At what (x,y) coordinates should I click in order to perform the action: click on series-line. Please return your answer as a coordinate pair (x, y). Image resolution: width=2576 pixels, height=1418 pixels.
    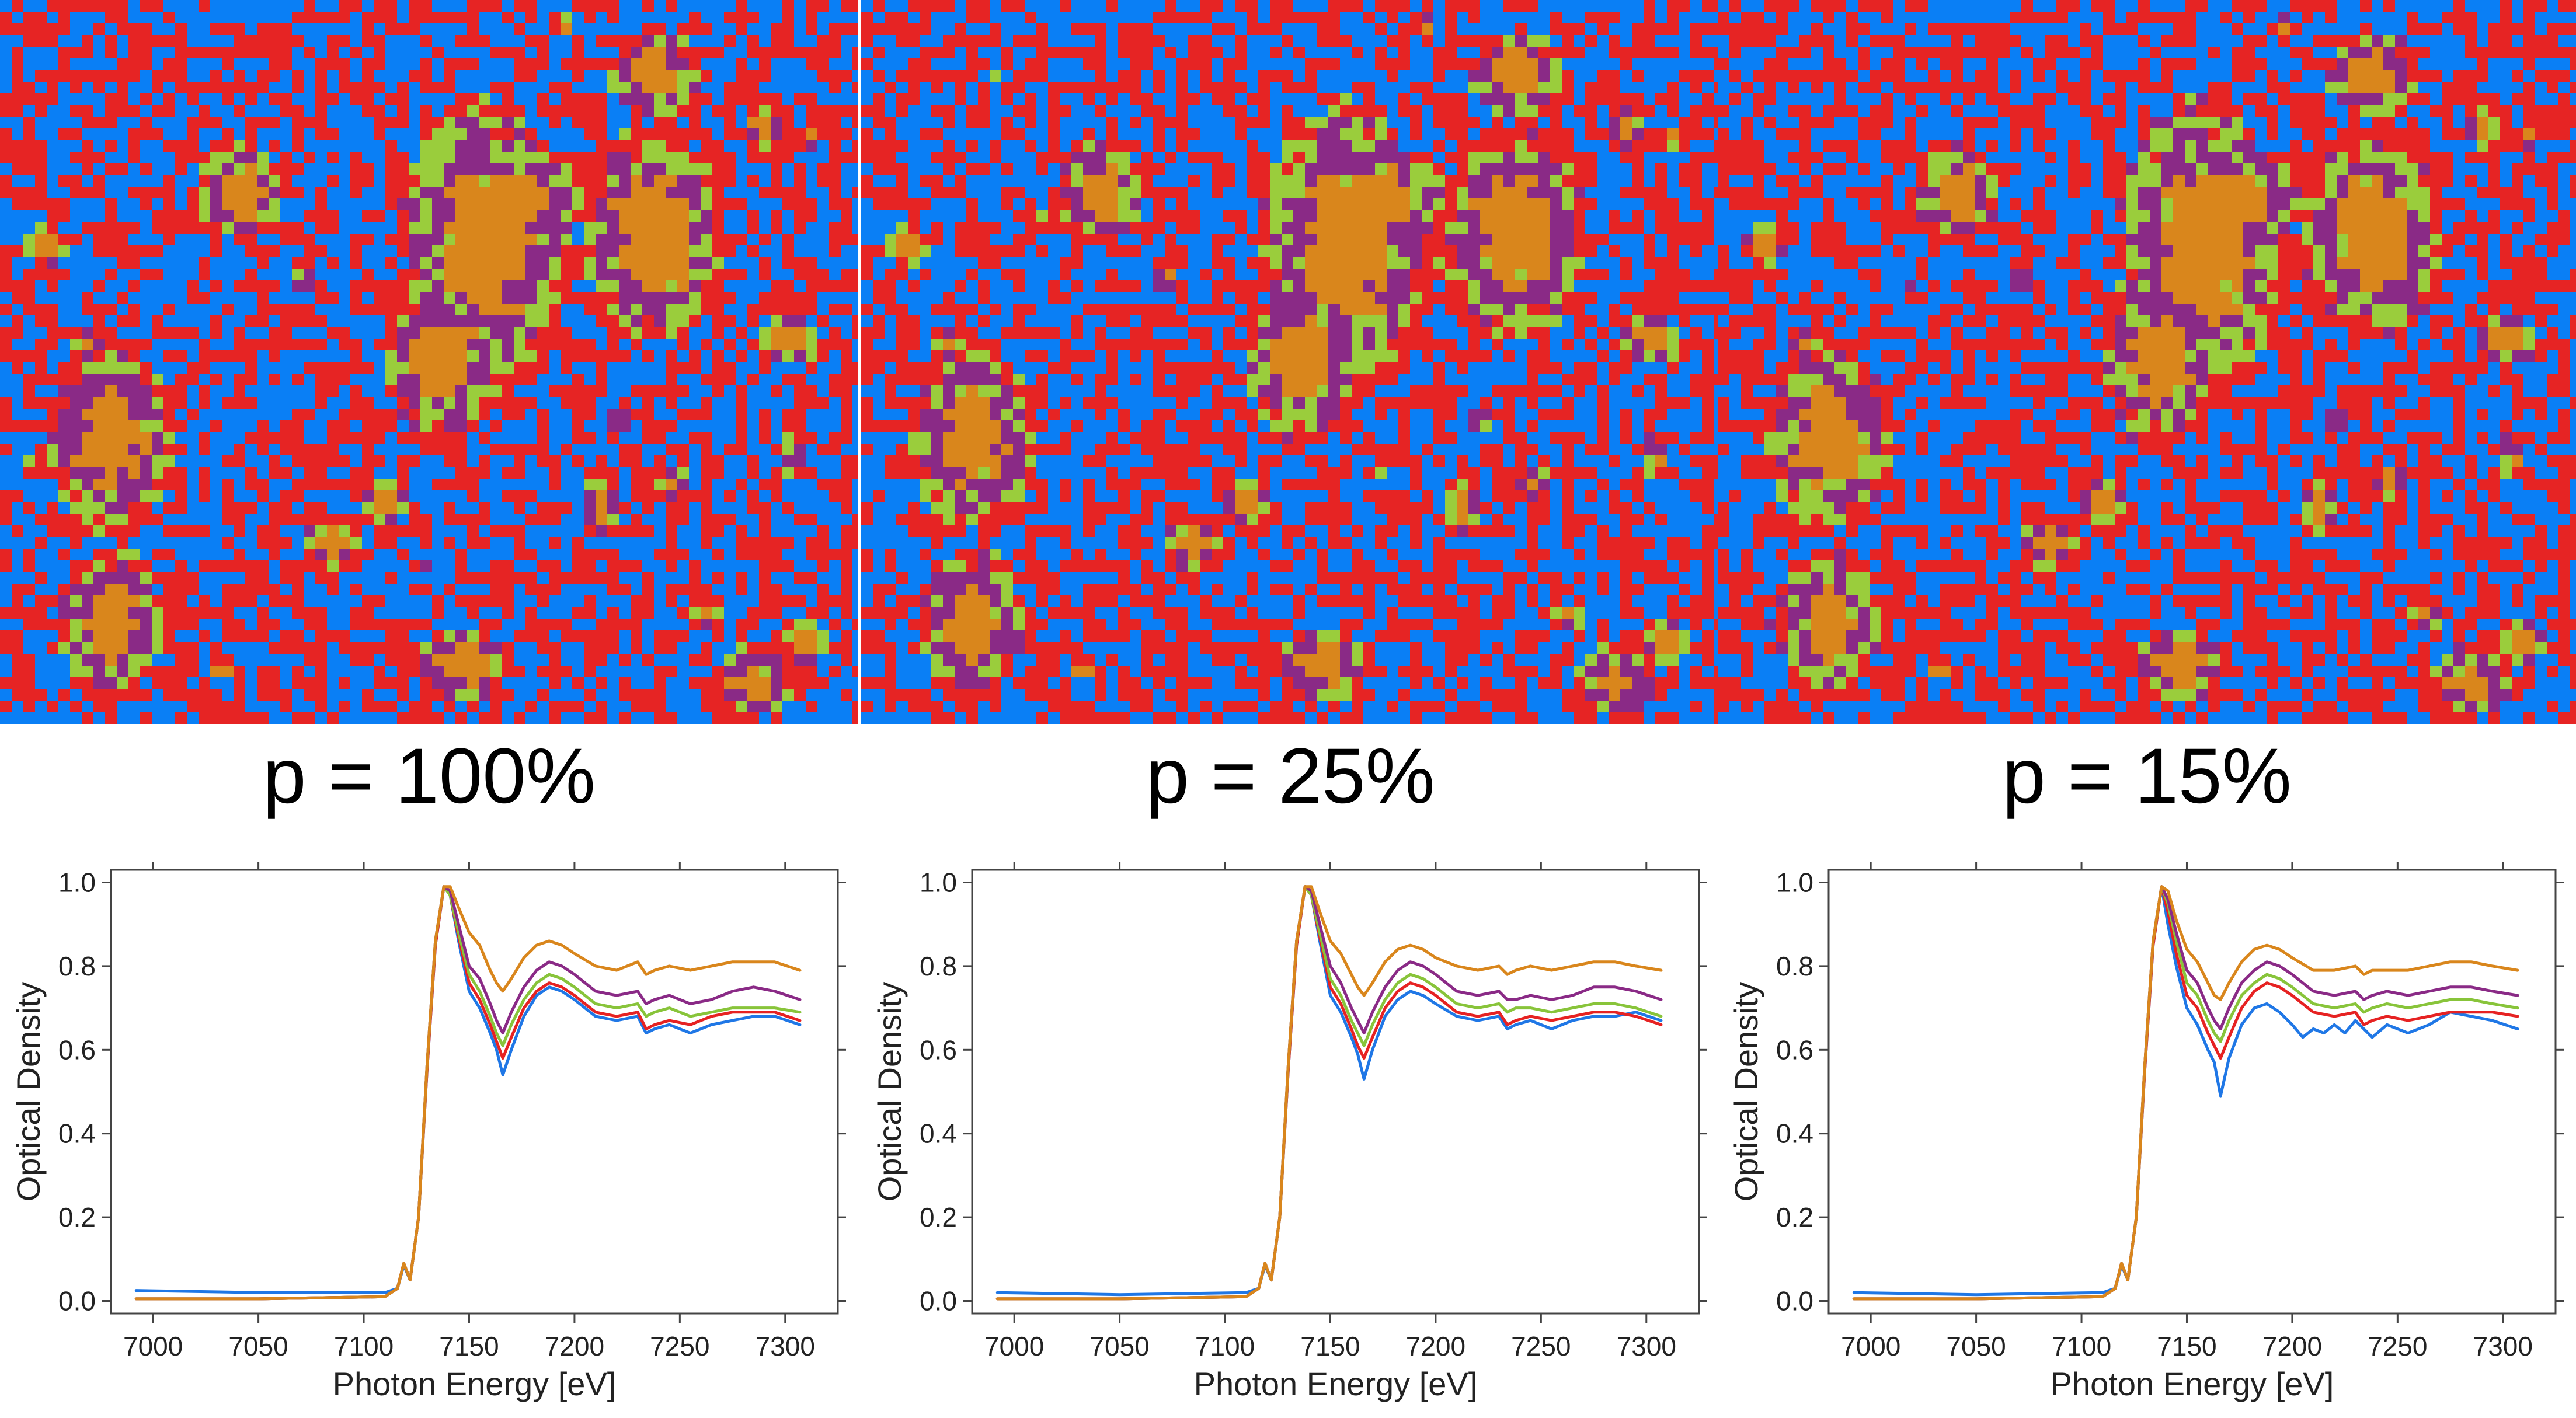
    Looking at the image, I should click on (1329, 1091).